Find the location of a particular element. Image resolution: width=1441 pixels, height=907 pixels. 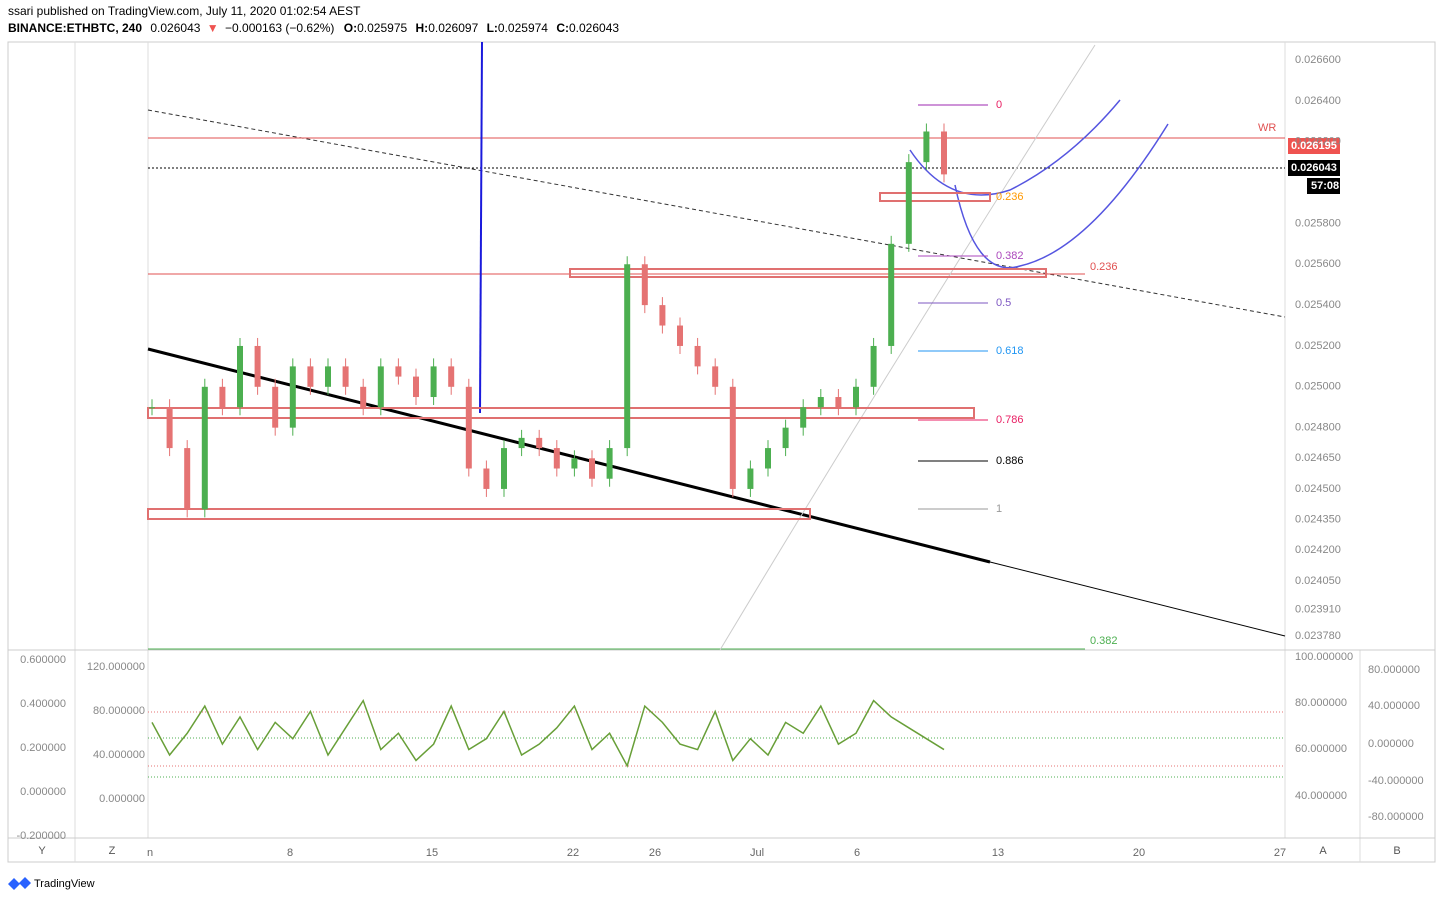

annotation: 0.236 is located at coordinates (1104, 267).